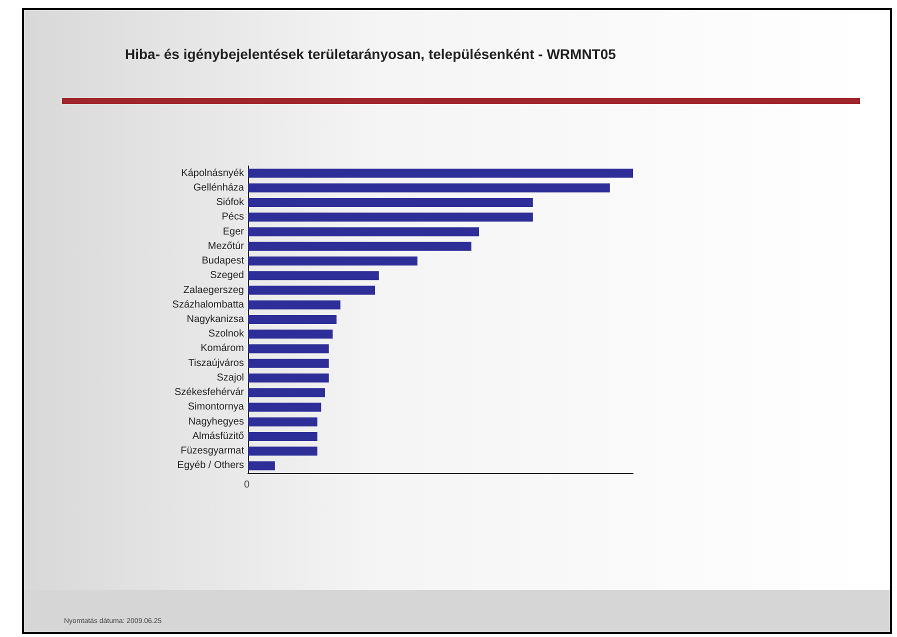 This screenshot has width=897, height=637. Describe the element at coordinates (226, 246) in the screenshot. I see `y-tick-label: Mezőtúr` at that location.